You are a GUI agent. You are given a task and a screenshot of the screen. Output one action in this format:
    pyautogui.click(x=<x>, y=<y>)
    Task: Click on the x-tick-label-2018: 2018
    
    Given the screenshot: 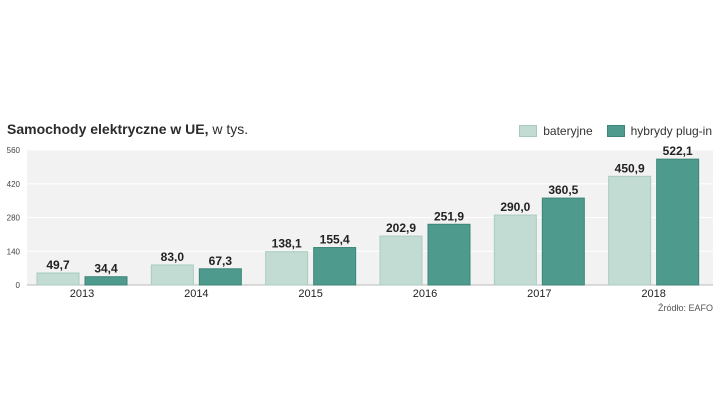 What is the action you would take?
    pyautogui.click(x=653, y=294)
    